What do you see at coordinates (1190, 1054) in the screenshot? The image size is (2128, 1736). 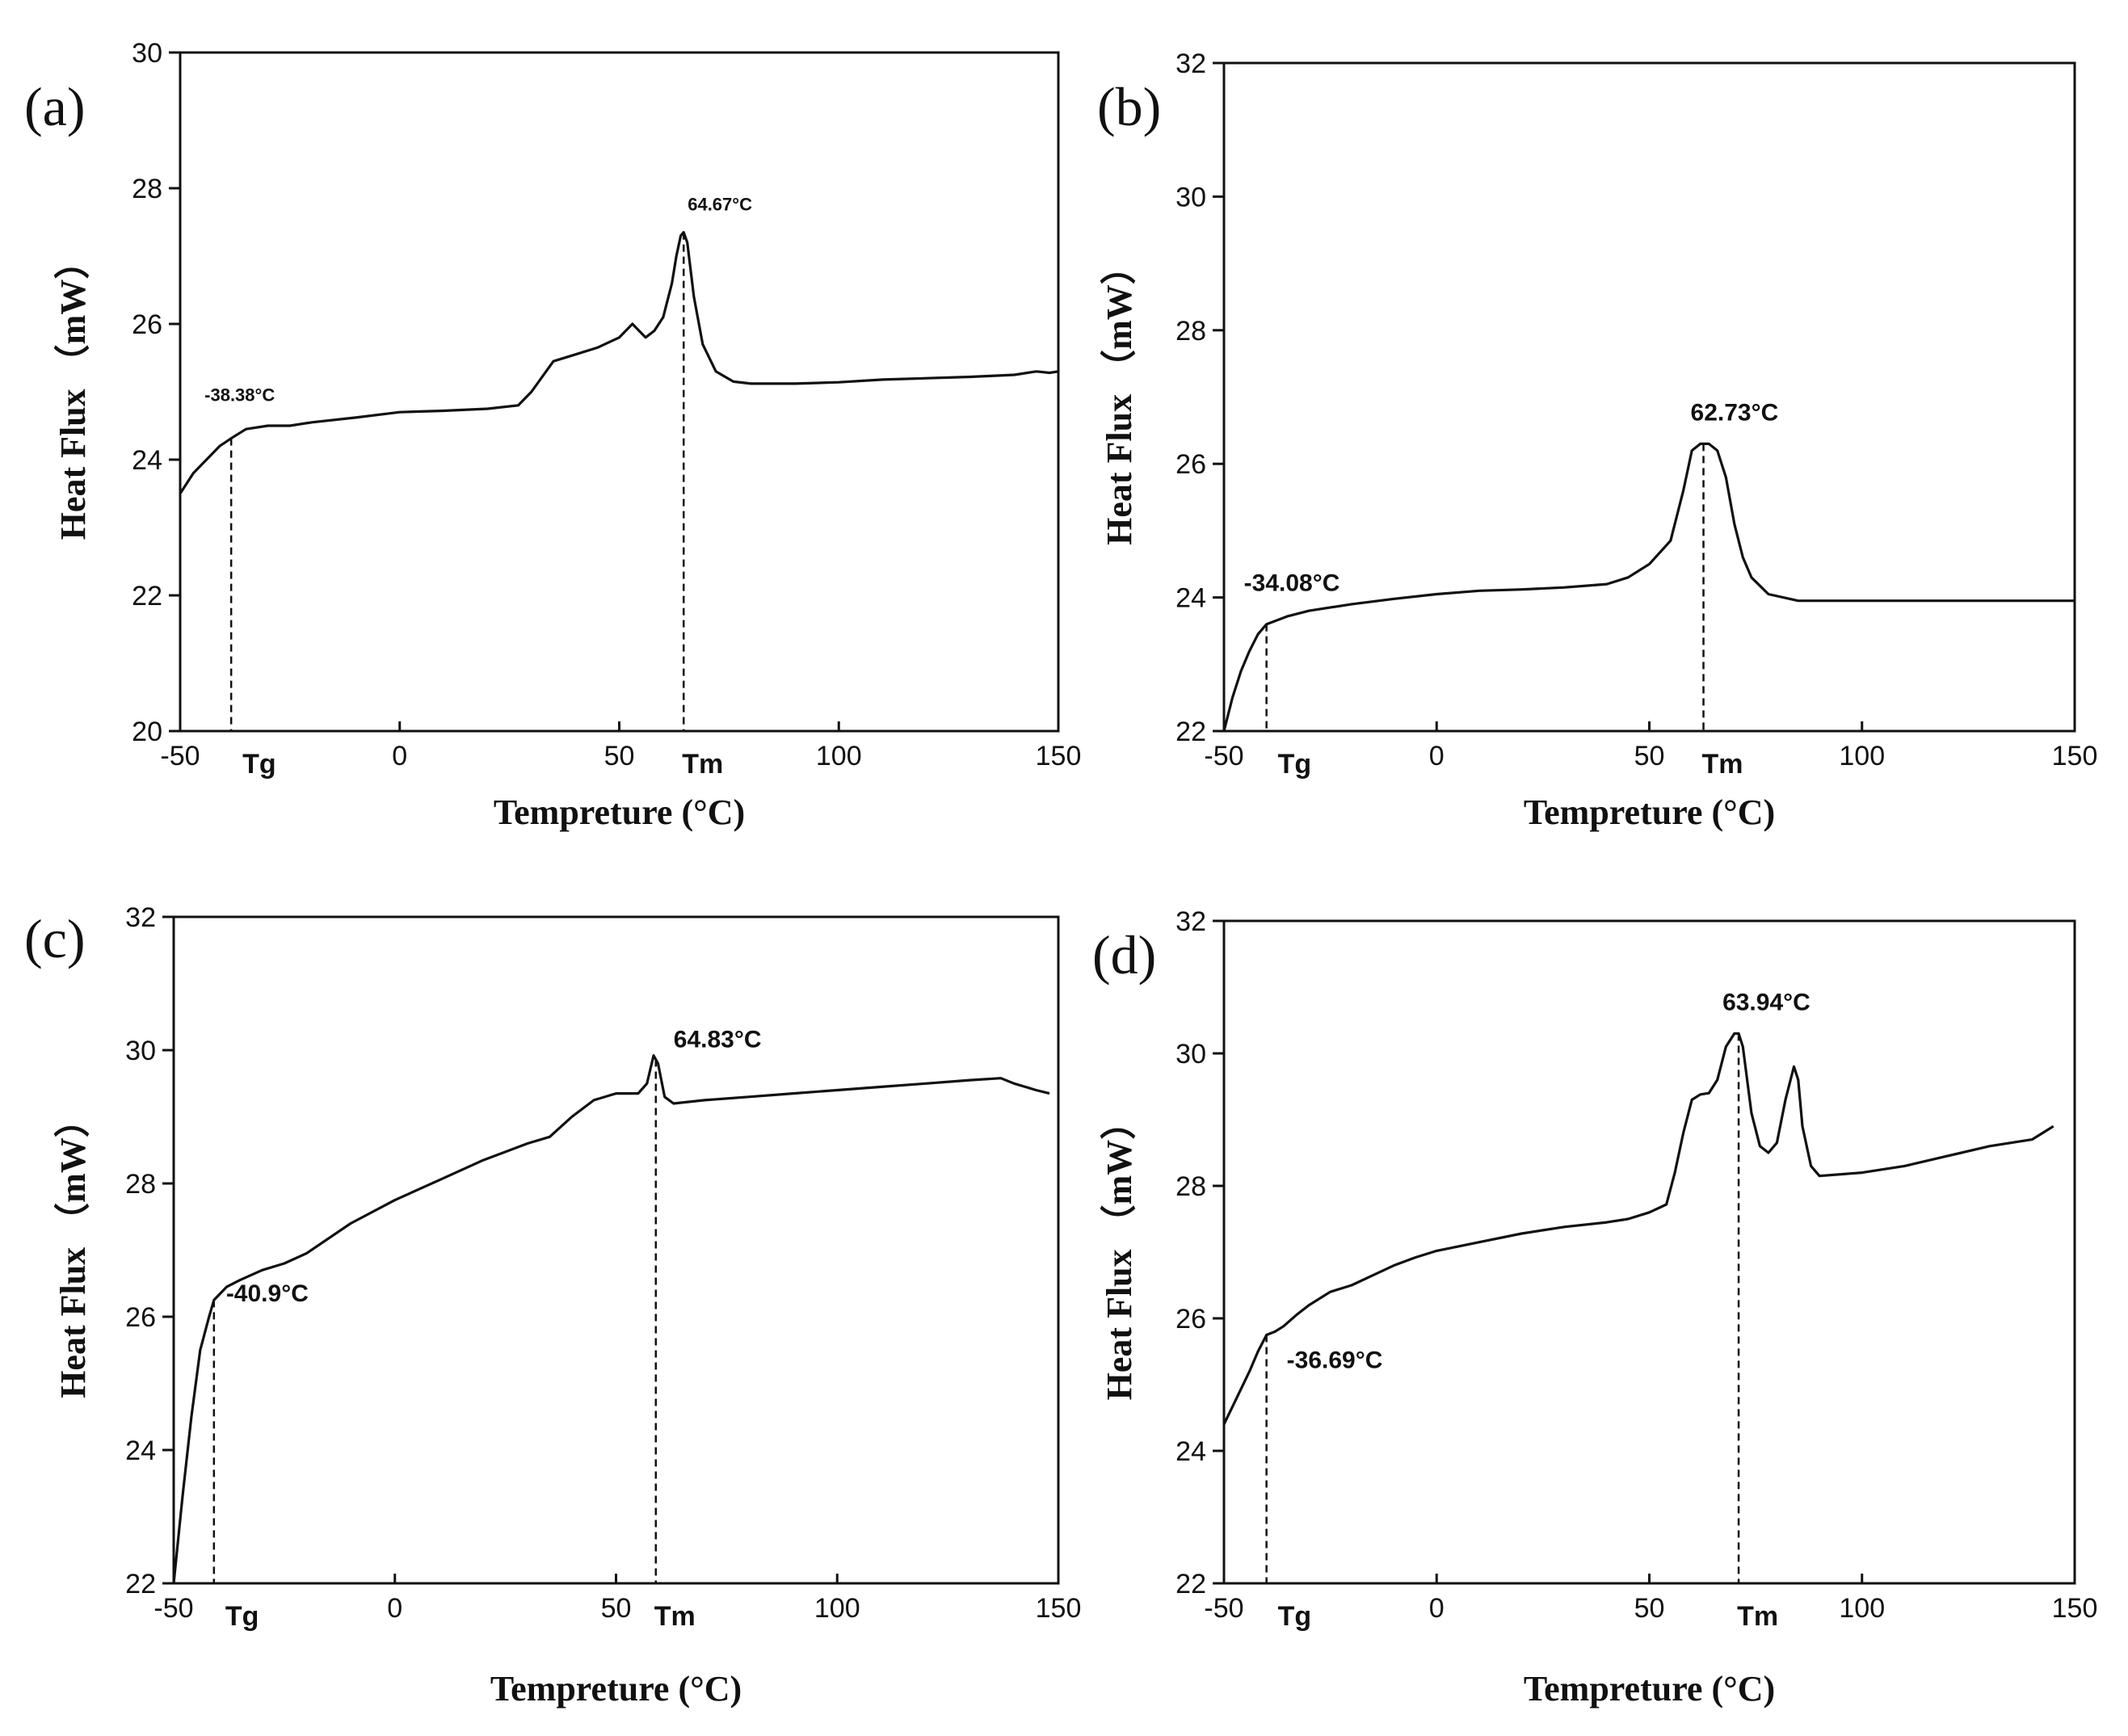 I see `panel-d-y-tick-label: 30` at bounding box center [1190, 1054].